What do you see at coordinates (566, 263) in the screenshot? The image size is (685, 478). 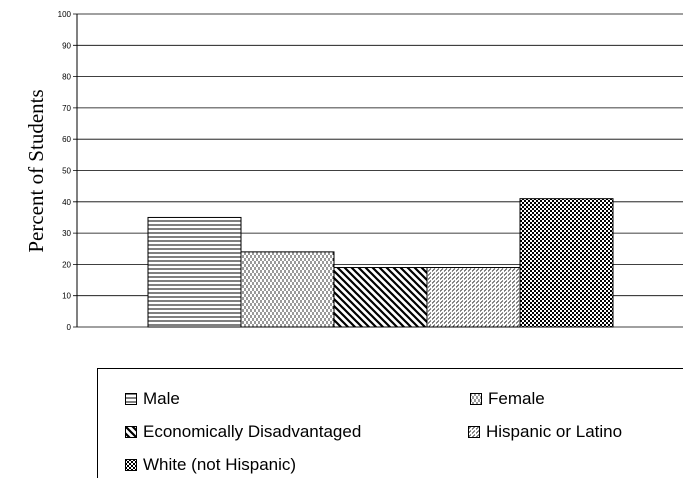 I see `bar-white-not-hispanic` at bounding box center [566, 263].